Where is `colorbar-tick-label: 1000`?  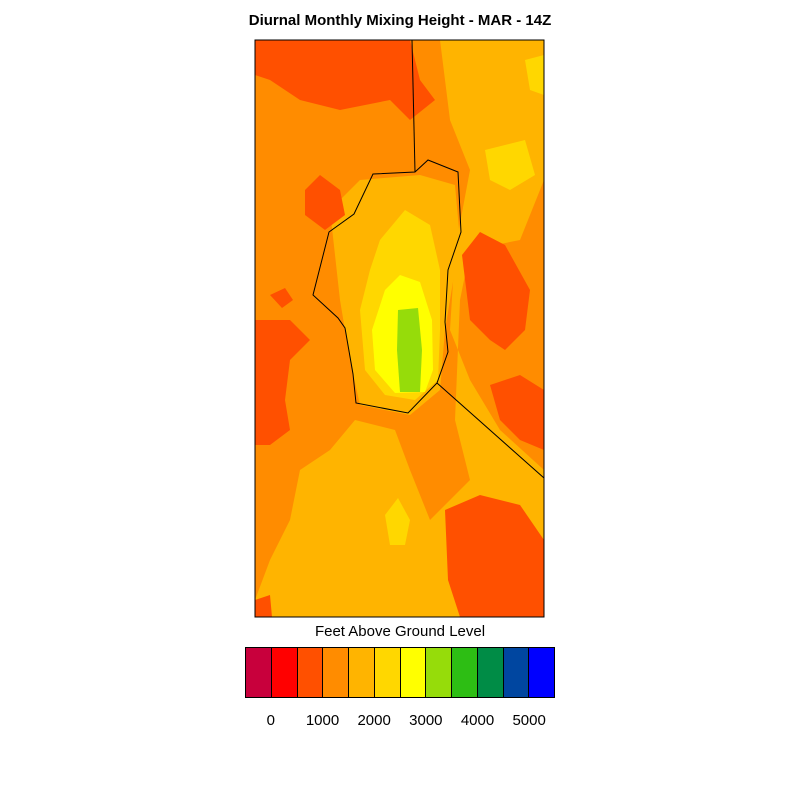
colorbar-tick-label: 1000 is located at coordinates (322, 720).